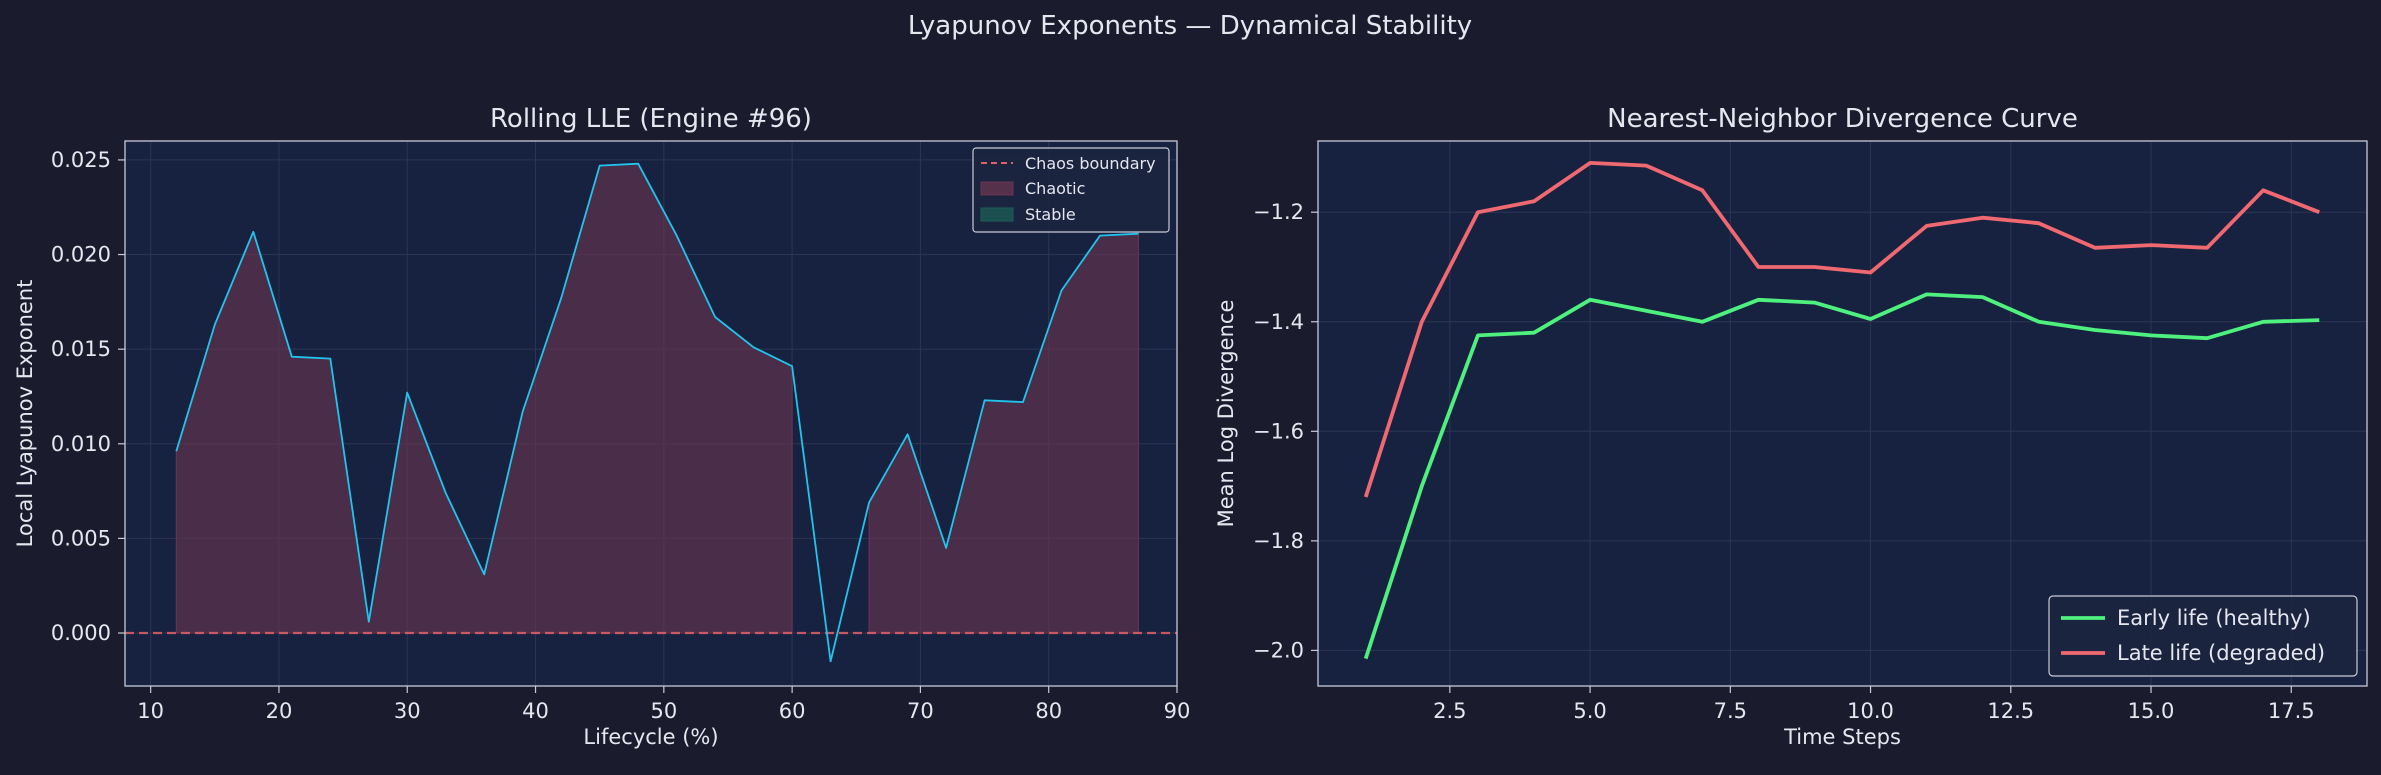  What do you see at coordinates (81, 633) in the screenshot?
I see `y-tick-label: 0.000` at bounding box center [81, 633].